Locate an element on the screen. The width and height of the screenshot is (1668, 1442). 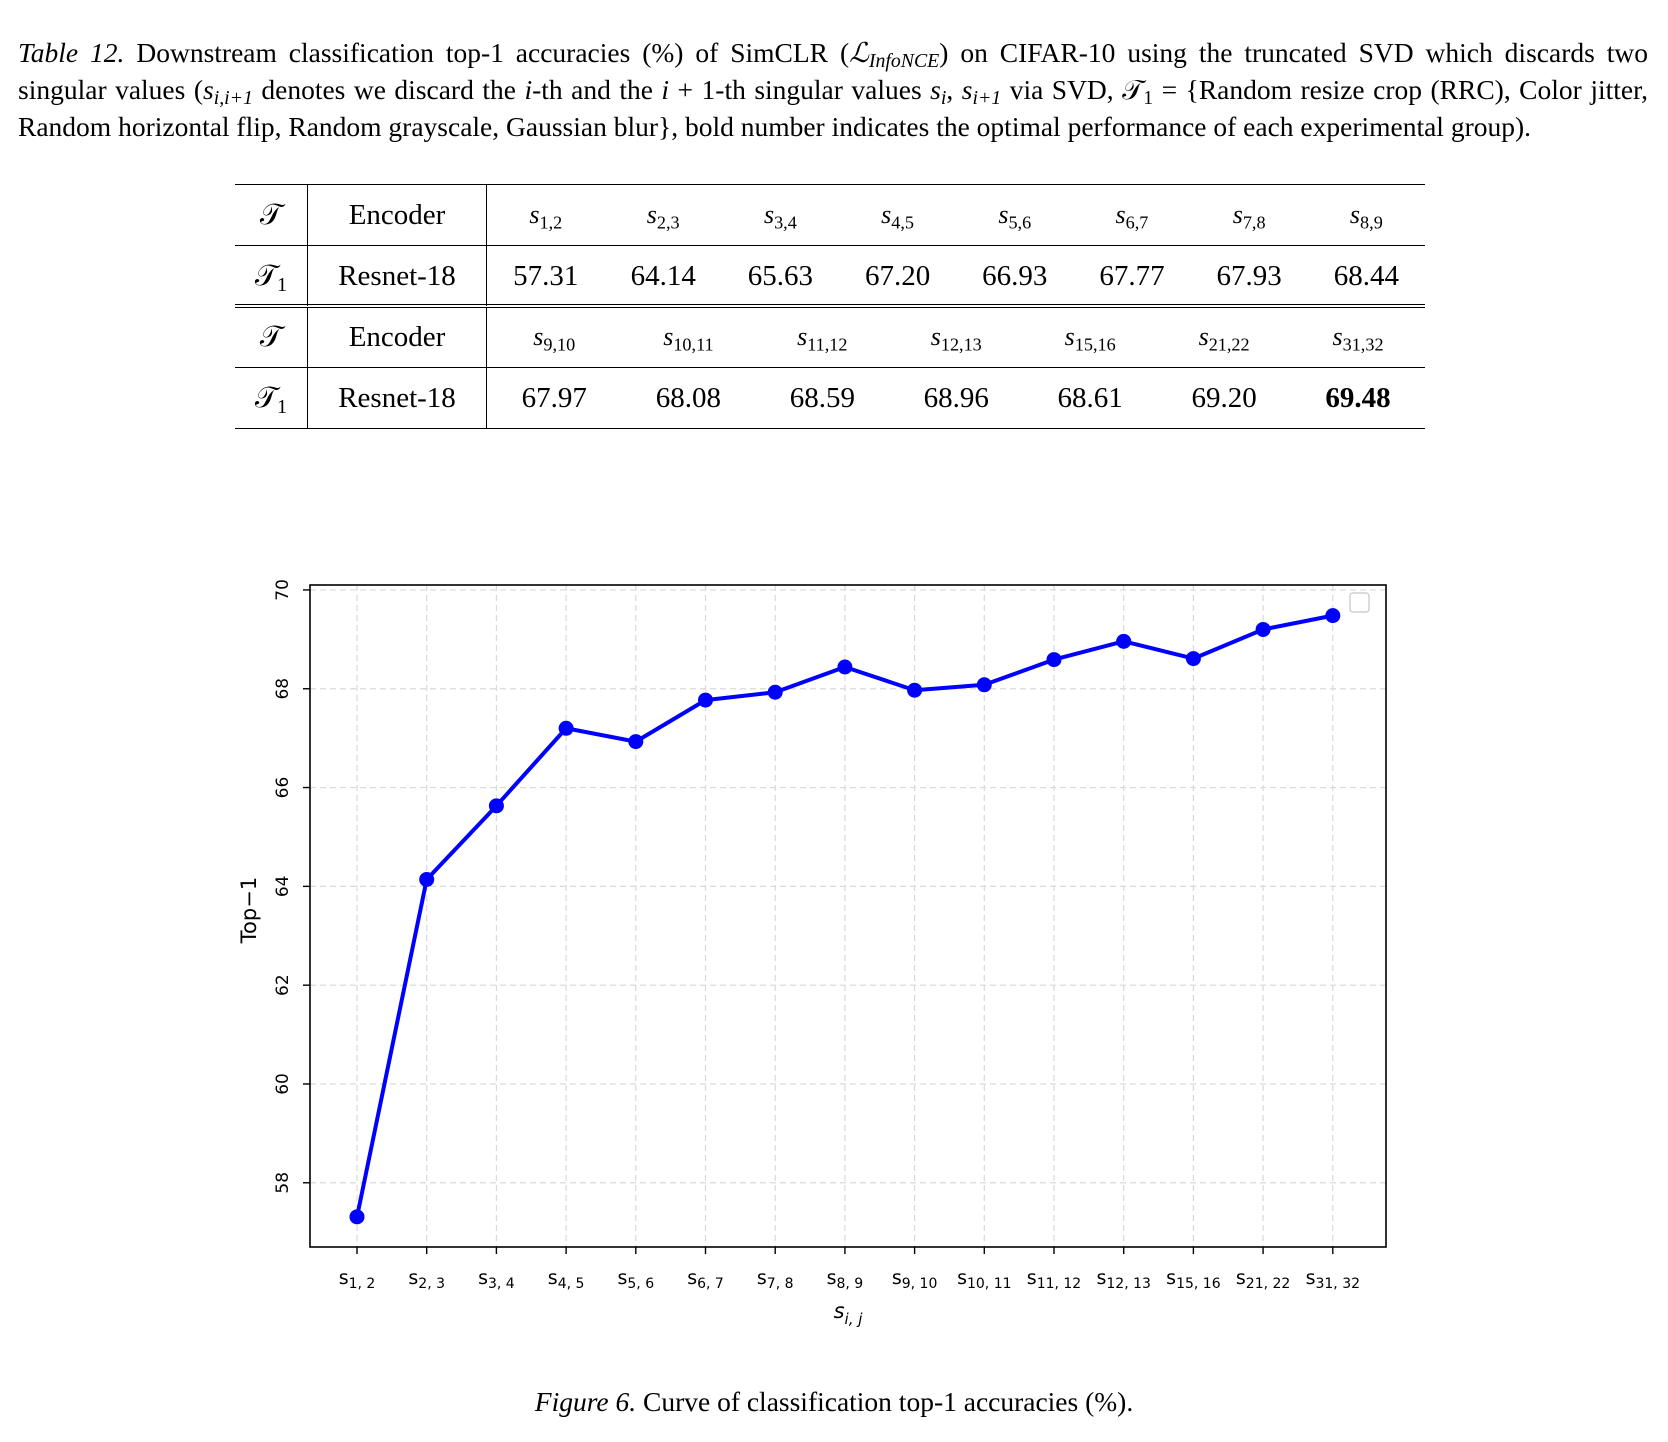
col-header: s7,8 is located at coordinates (1249, 215).